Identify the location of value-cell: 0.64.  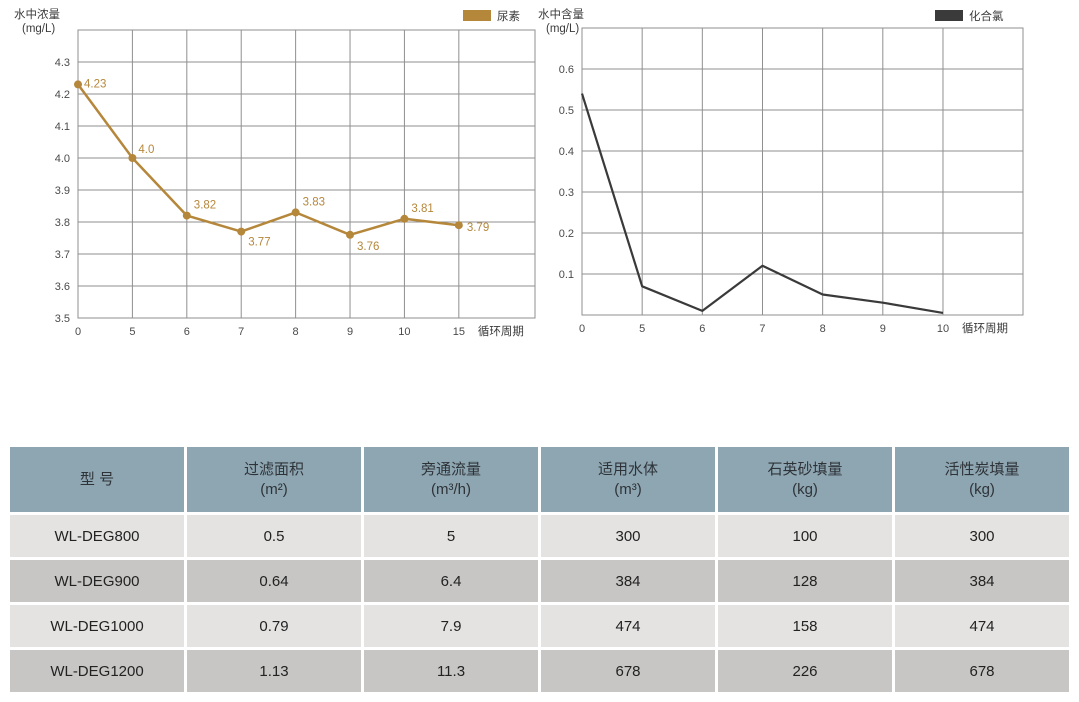
(274, 581).